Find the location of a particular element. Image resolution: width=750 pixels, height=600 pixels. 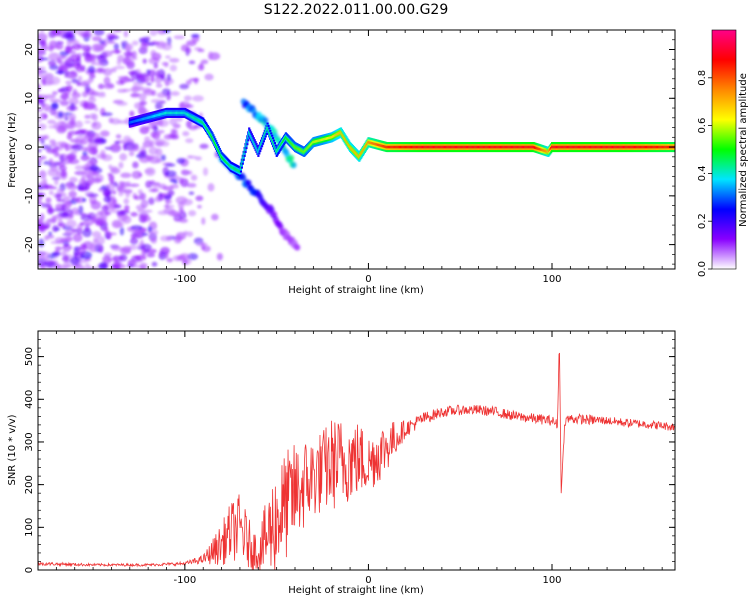

snr-y-tick-label: 200 is located at coordinates (29, 484).